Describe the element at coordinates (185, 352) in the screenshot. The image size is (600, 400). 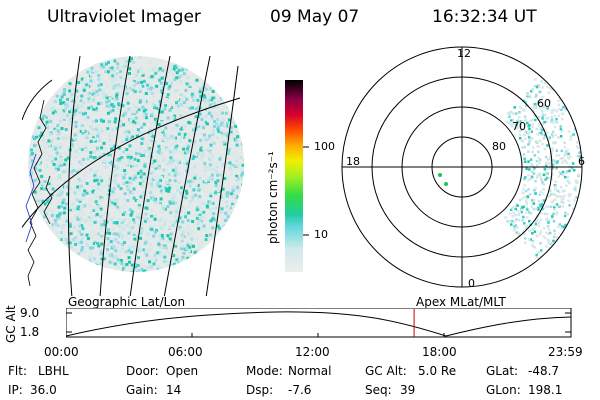
I see `time-tick-0600: 06:00` at that location.